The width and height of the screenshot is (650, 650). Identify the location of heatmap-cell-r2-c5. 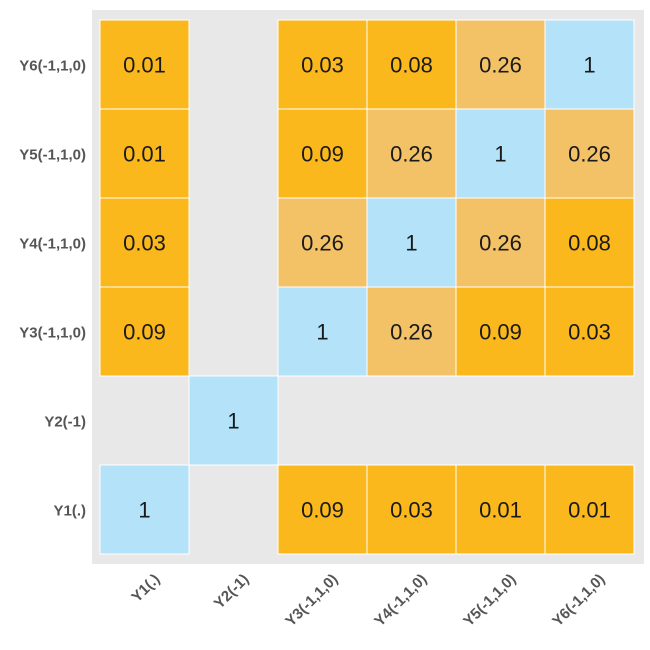
(589, 242).